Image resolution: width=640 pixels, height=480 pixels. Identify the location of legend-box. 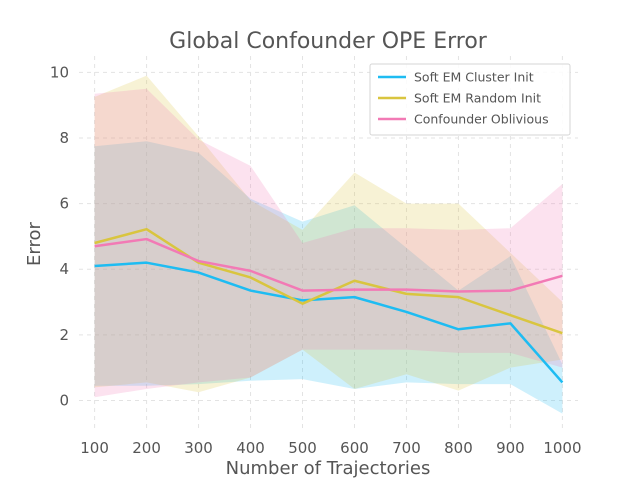
(470, 99).